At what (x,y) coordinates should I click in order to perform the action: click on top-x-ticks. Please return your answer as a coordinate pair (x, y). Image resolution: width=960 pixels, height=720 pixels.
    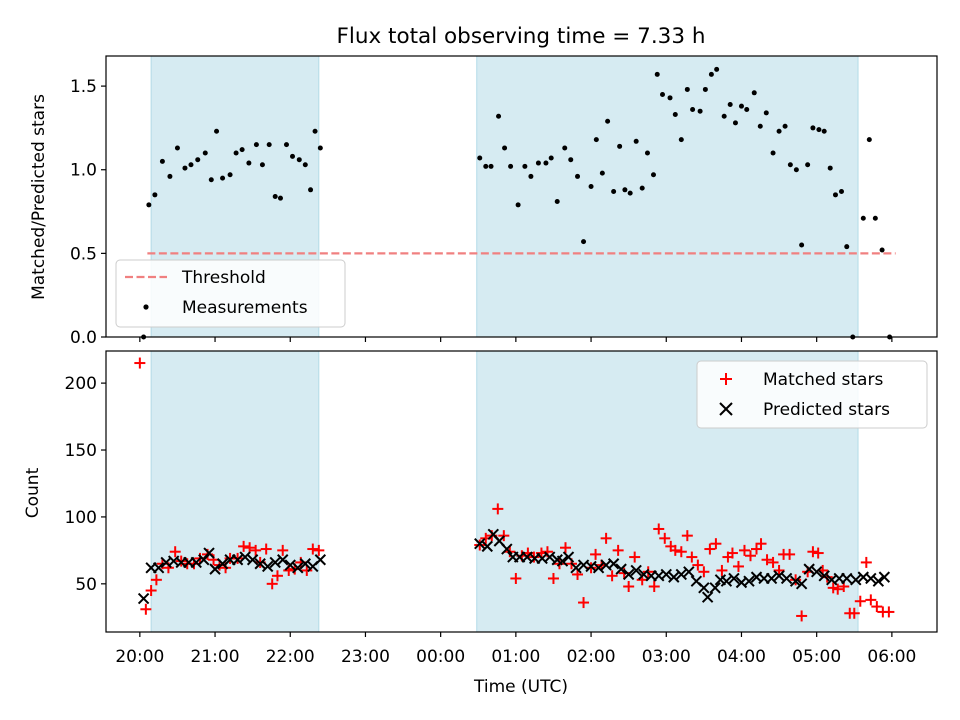
    Looking at the image, I should click on (516, 339).